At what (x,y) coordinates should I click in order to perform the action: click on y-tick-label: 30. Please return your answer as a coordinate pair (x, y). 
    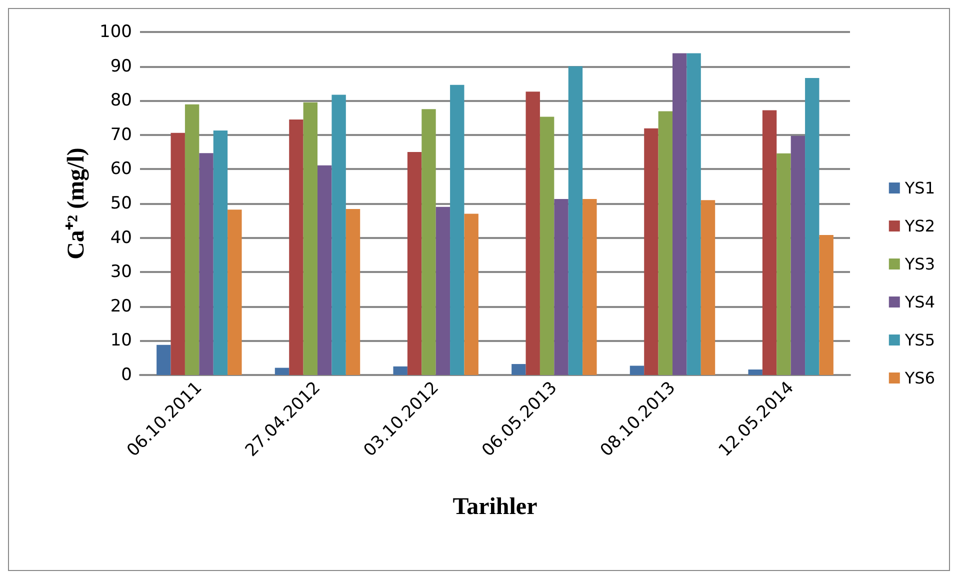
    Looking at the image, I should click on (121, 272).